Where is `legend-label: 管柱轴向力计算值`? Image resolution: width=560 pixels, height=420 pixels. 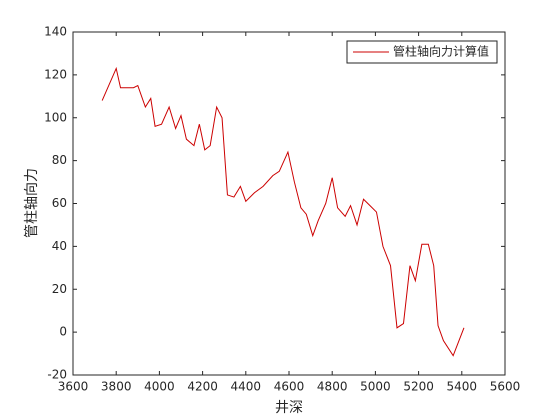
legend-label: 管柱轴向力计算值 is located at coordinates (441, 51).